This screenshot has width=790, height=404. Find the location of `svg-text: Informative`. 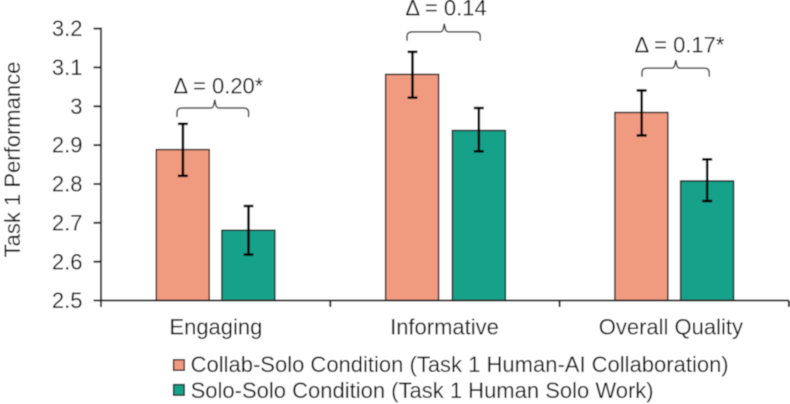

svg-text: Informative is located at coordinates (444, 326).